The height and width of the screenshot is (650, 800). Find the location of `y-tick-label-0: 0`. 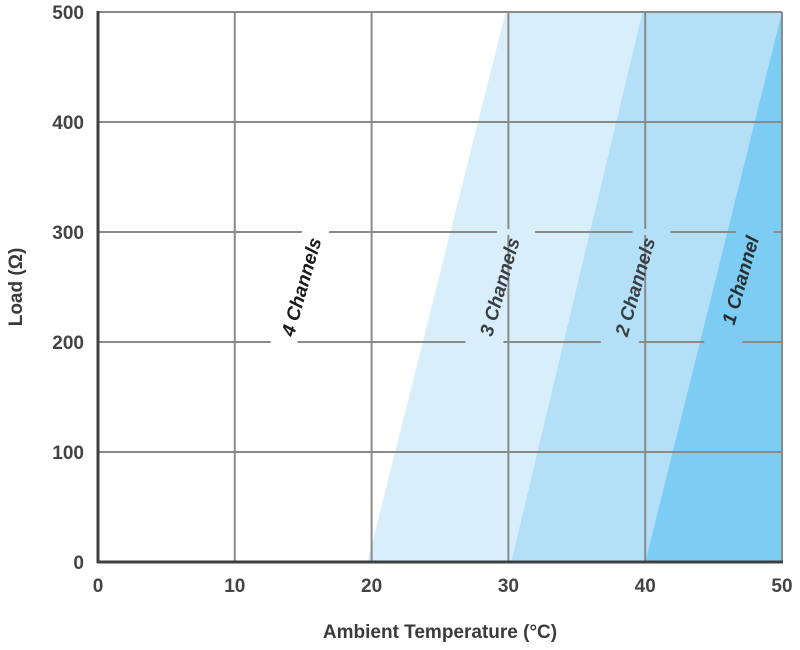

y-tick-label-0: 0 is located at coordinates (78, 563).